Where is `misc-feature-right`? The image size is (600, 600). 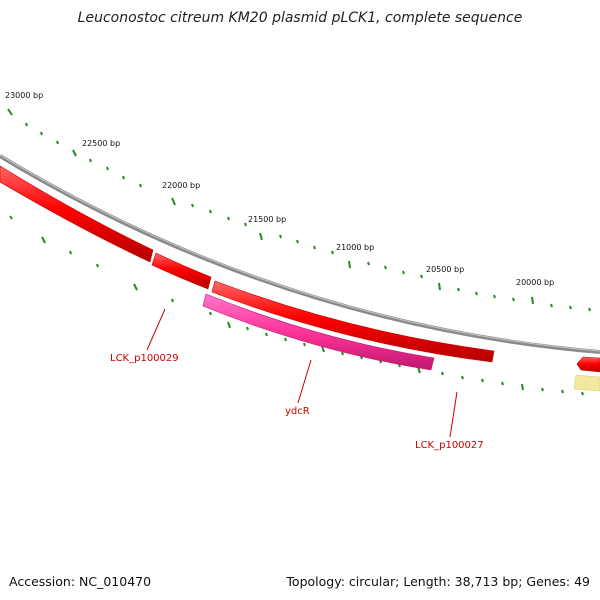
misc-feature-right is located at coordinates (586, 383).